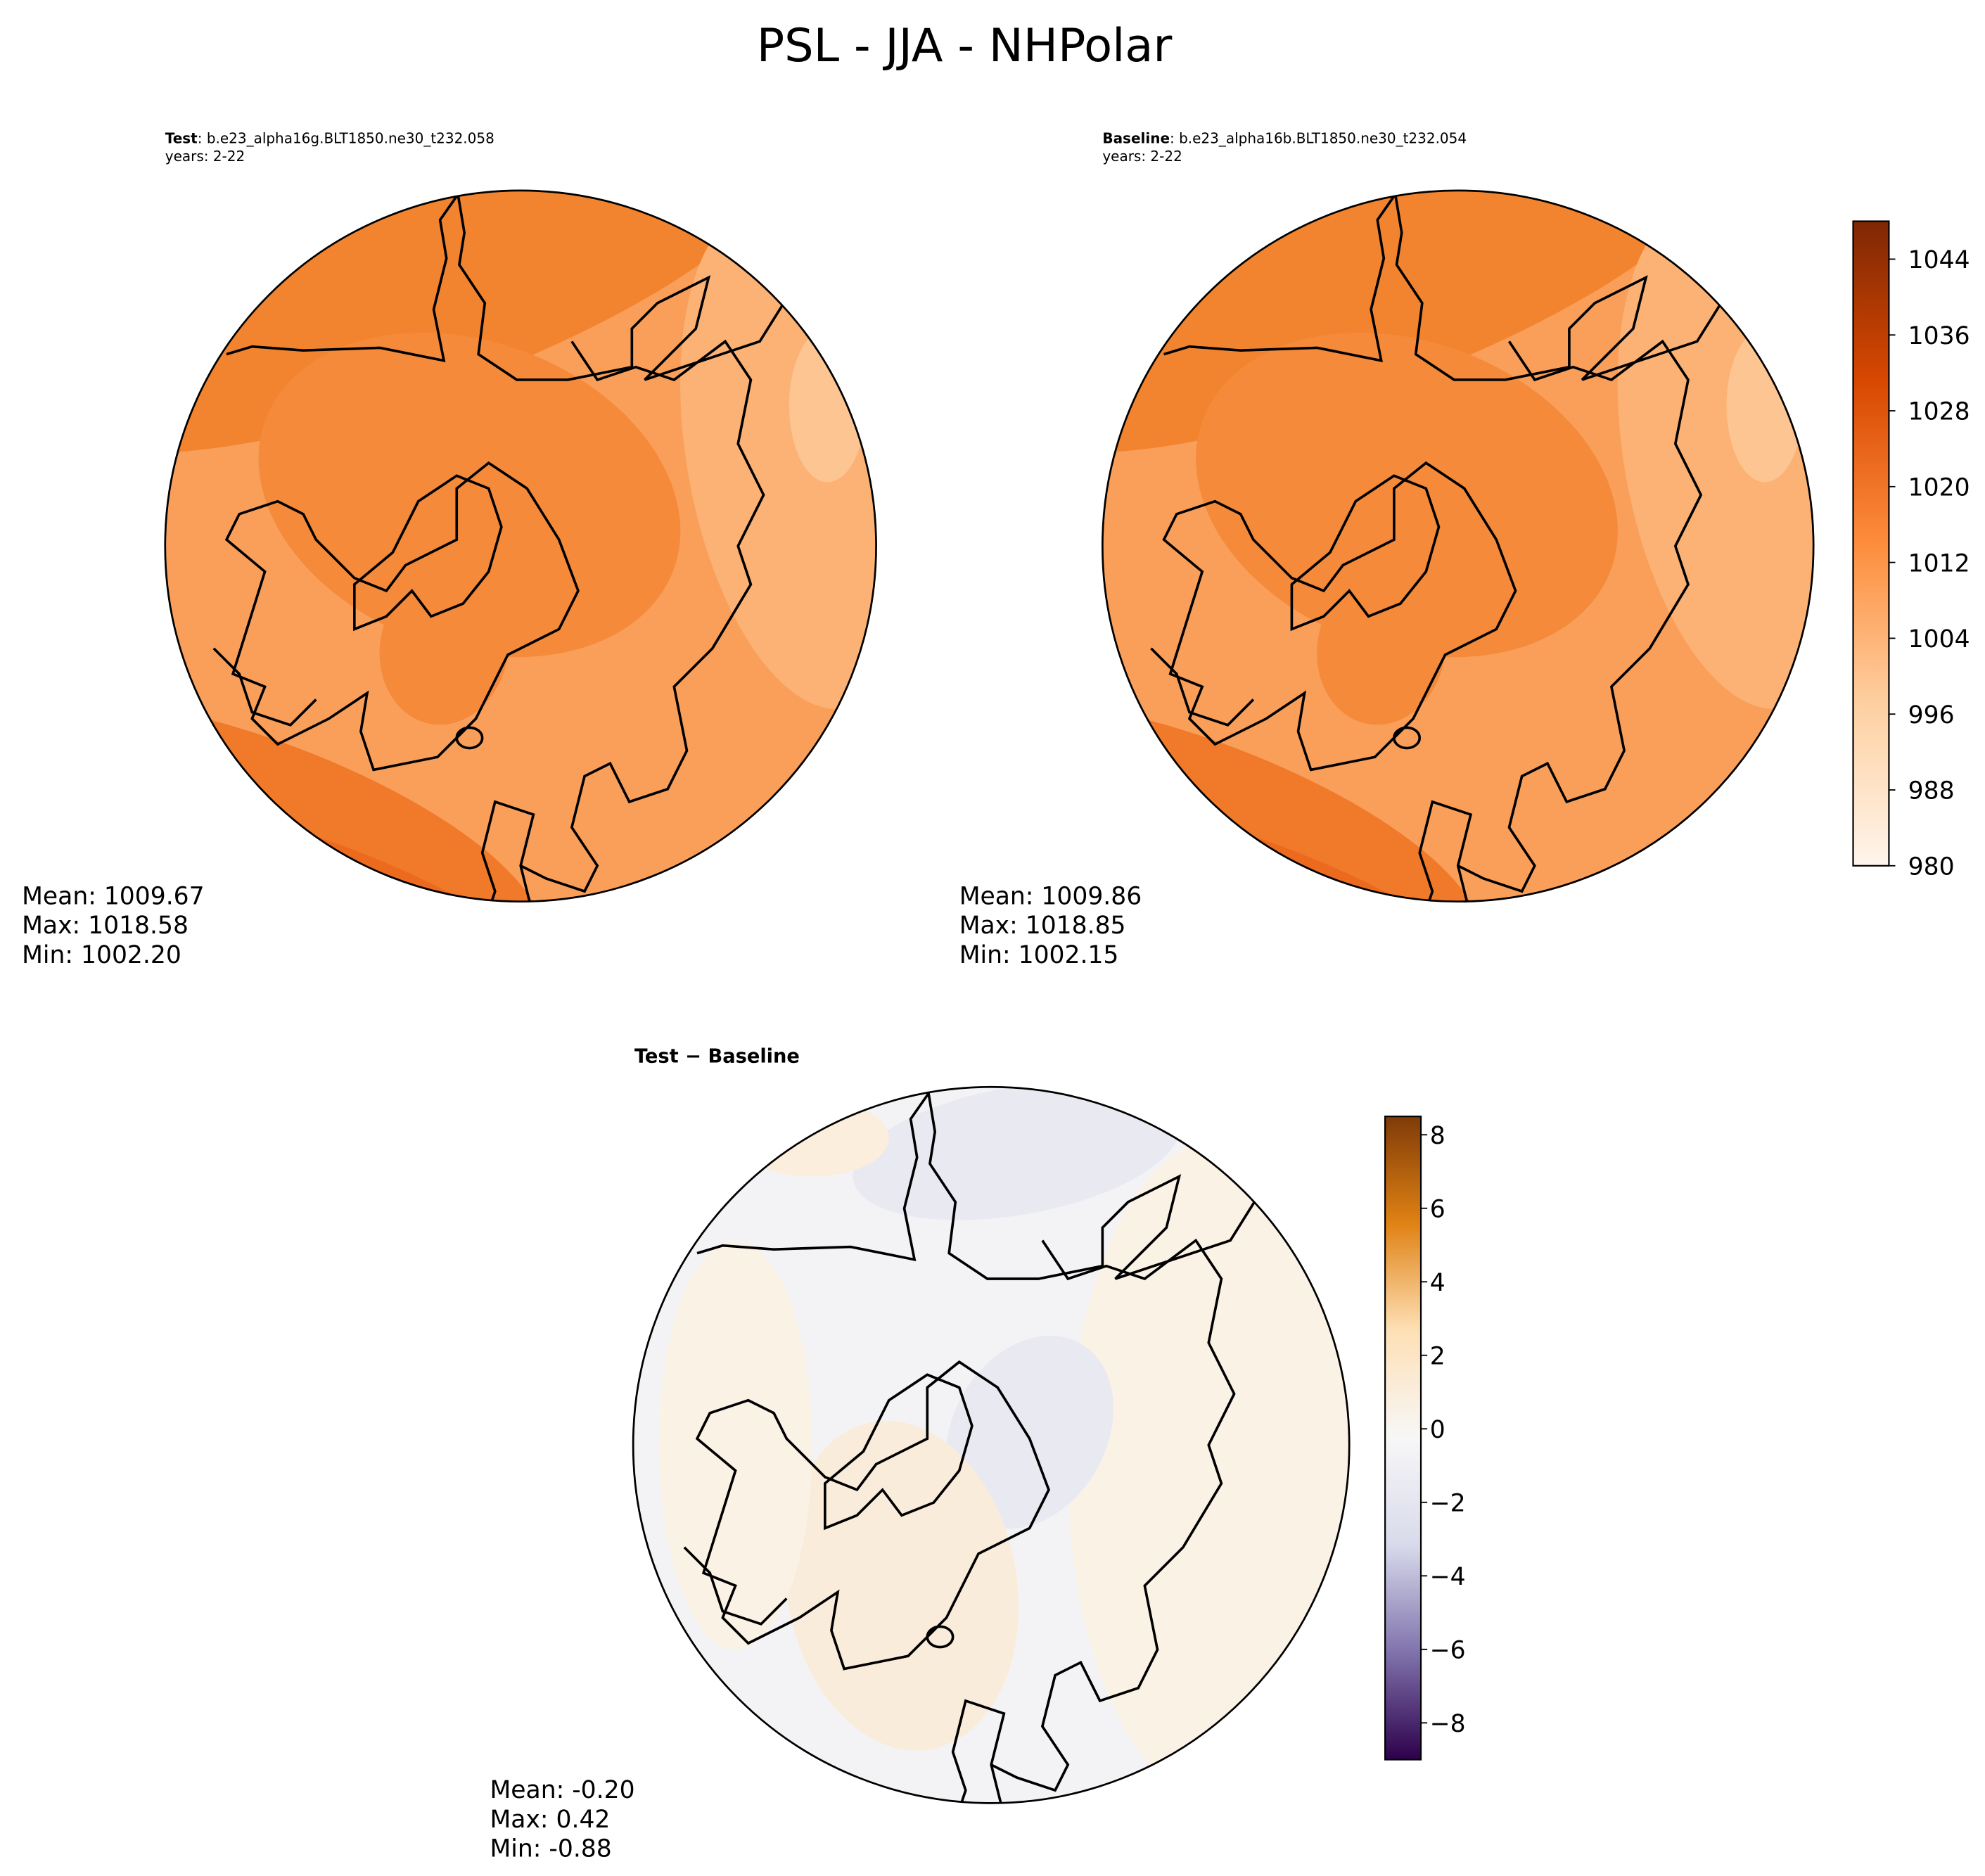 This screenshot has width=1985, height=1876. Describe the element at coordinates (550, 1820) in the screenshot. I see `panel-stat: Max: 0.42` at that location.